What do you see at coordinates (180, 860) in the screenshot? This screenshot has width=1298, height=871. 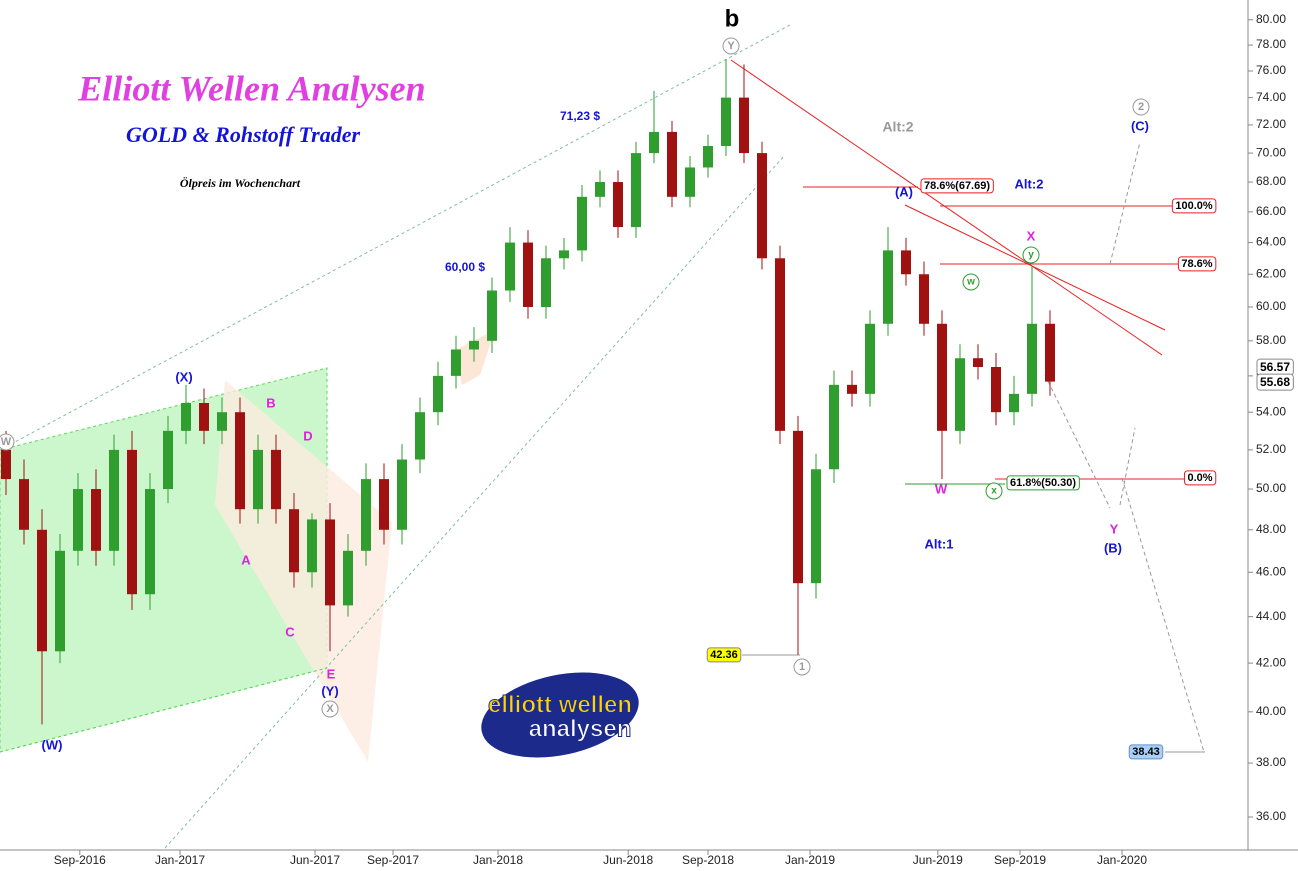 I see `x-tick-label: Jan-2017` at bounding box center [180, 860].